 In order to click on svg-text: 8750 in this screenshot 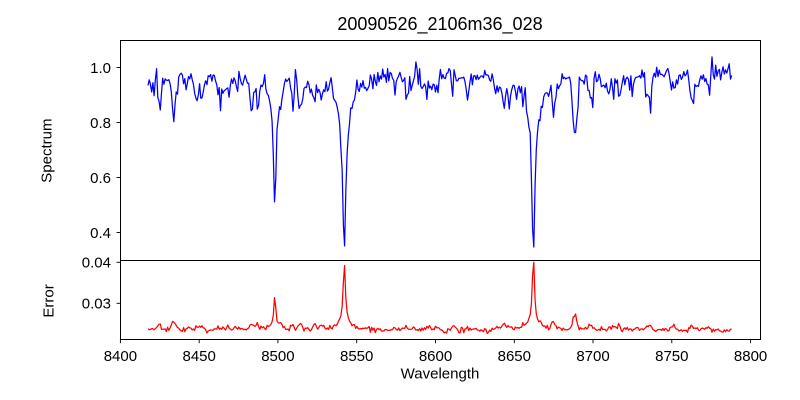, I will do `click(671, 356)`.